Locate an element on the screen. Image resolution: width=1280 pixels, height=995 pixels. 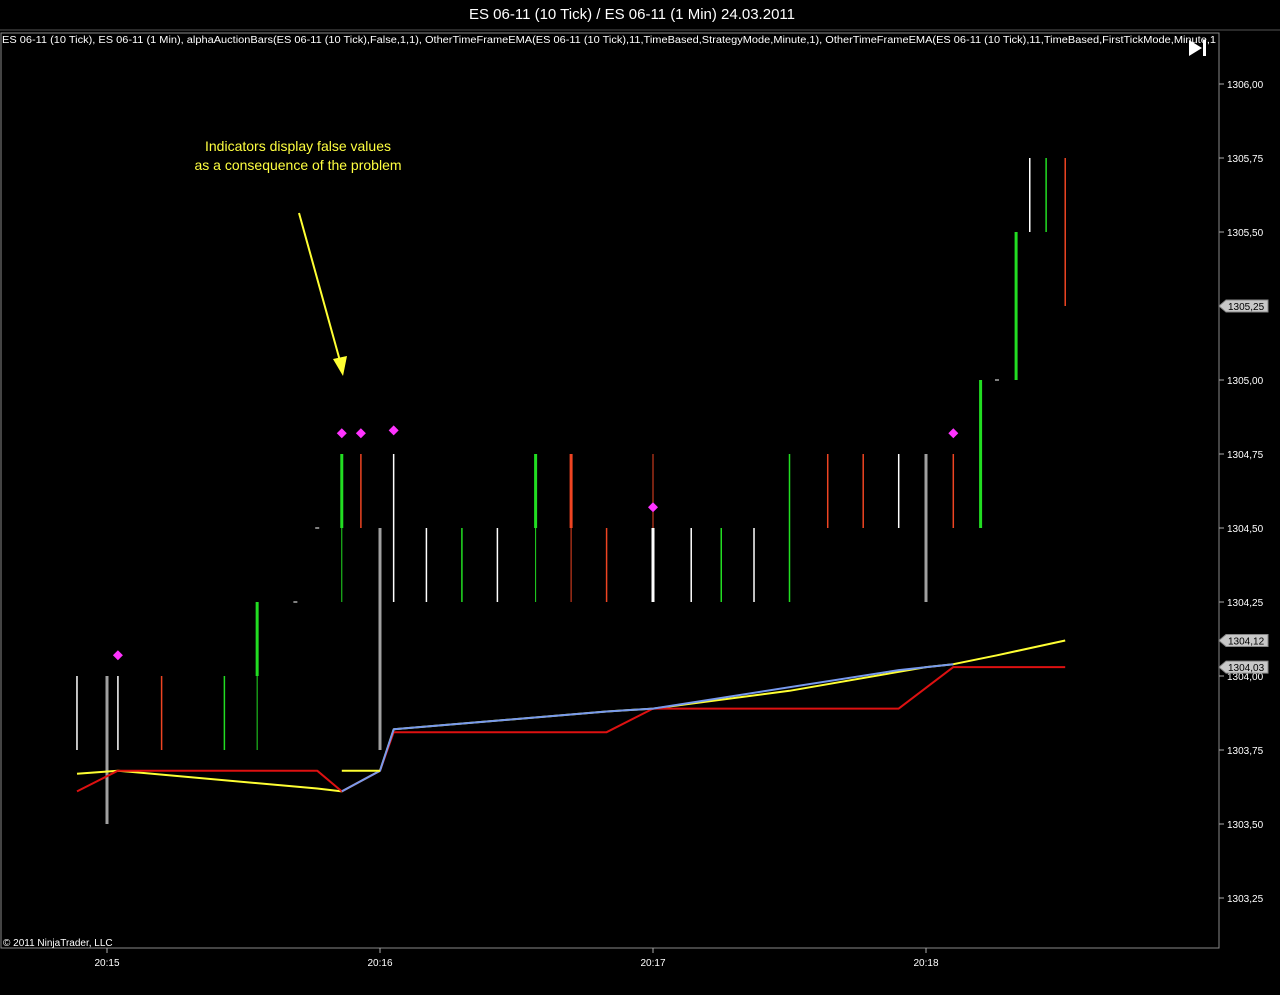
x-tick-label: 20:17 is located at coordinates (652, 963).